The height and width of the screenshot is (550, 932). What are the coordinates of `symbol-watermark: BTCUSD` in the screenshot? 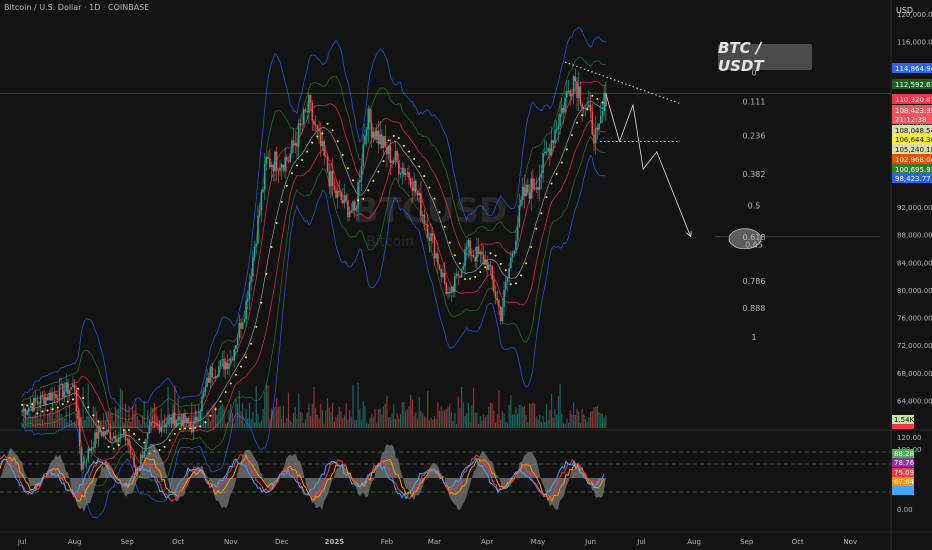 It's located at (430, 211).